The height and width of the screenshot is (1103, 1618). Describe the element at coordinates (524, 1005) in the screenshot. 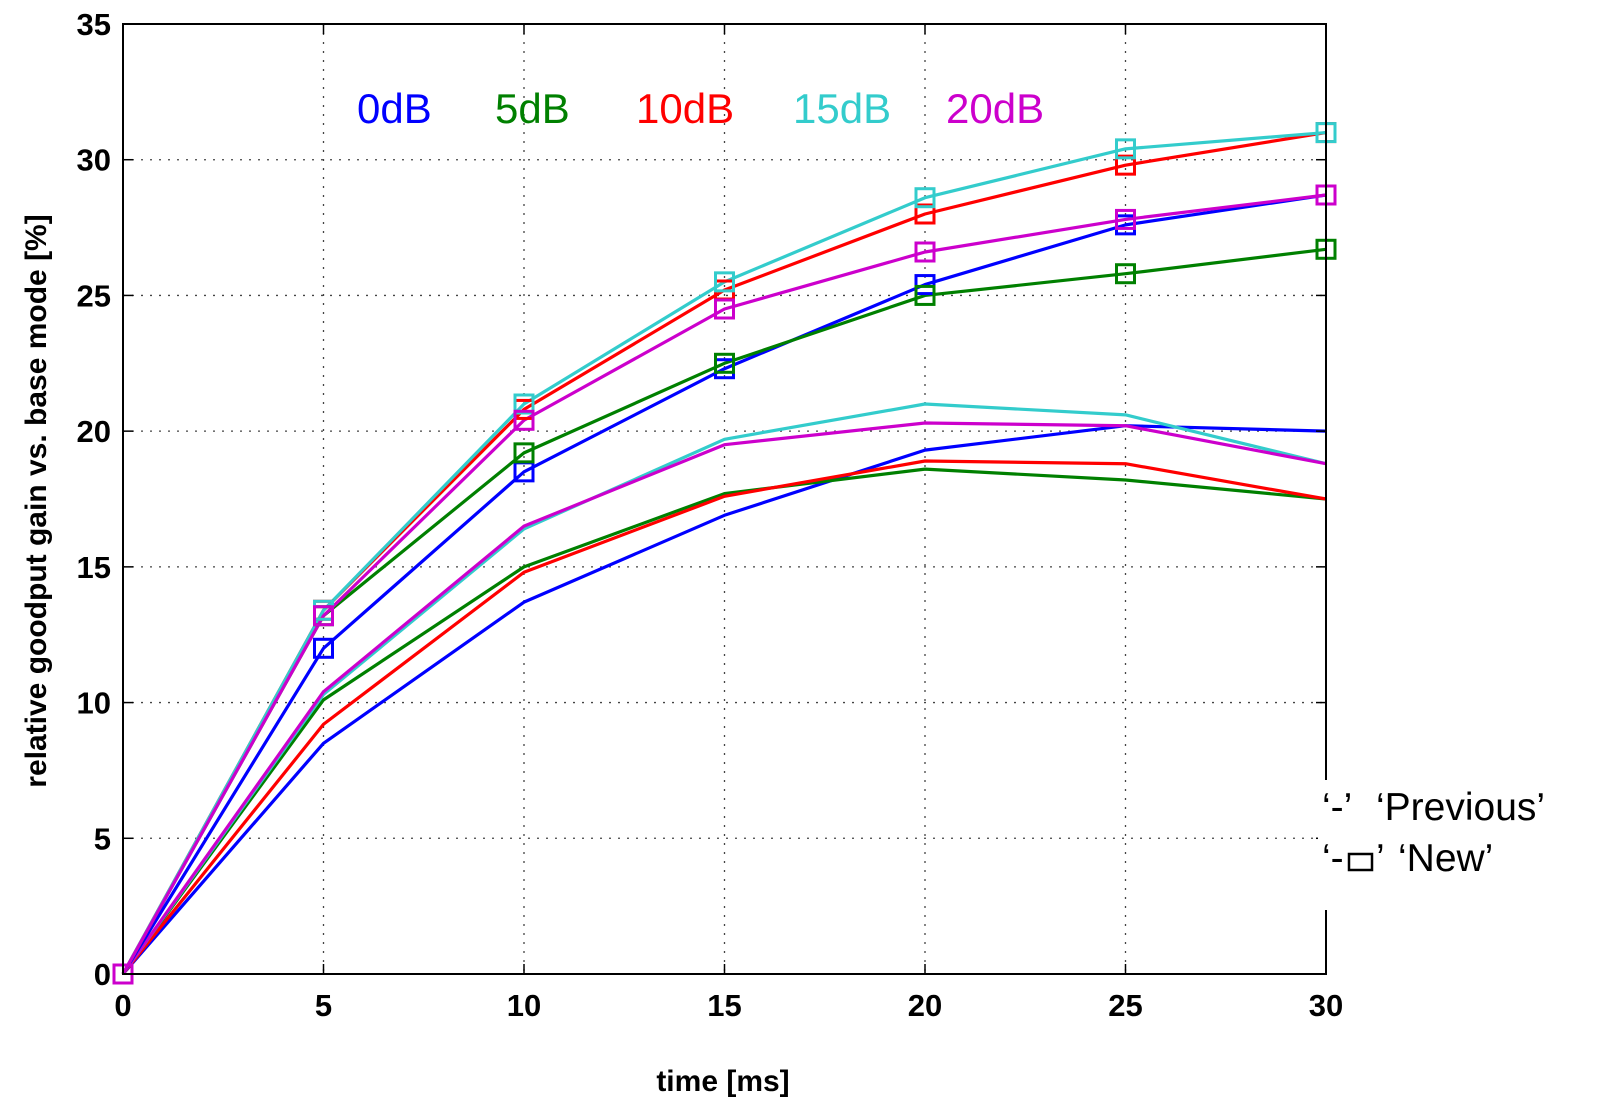

I see `x-tick-label: 10` at that location.